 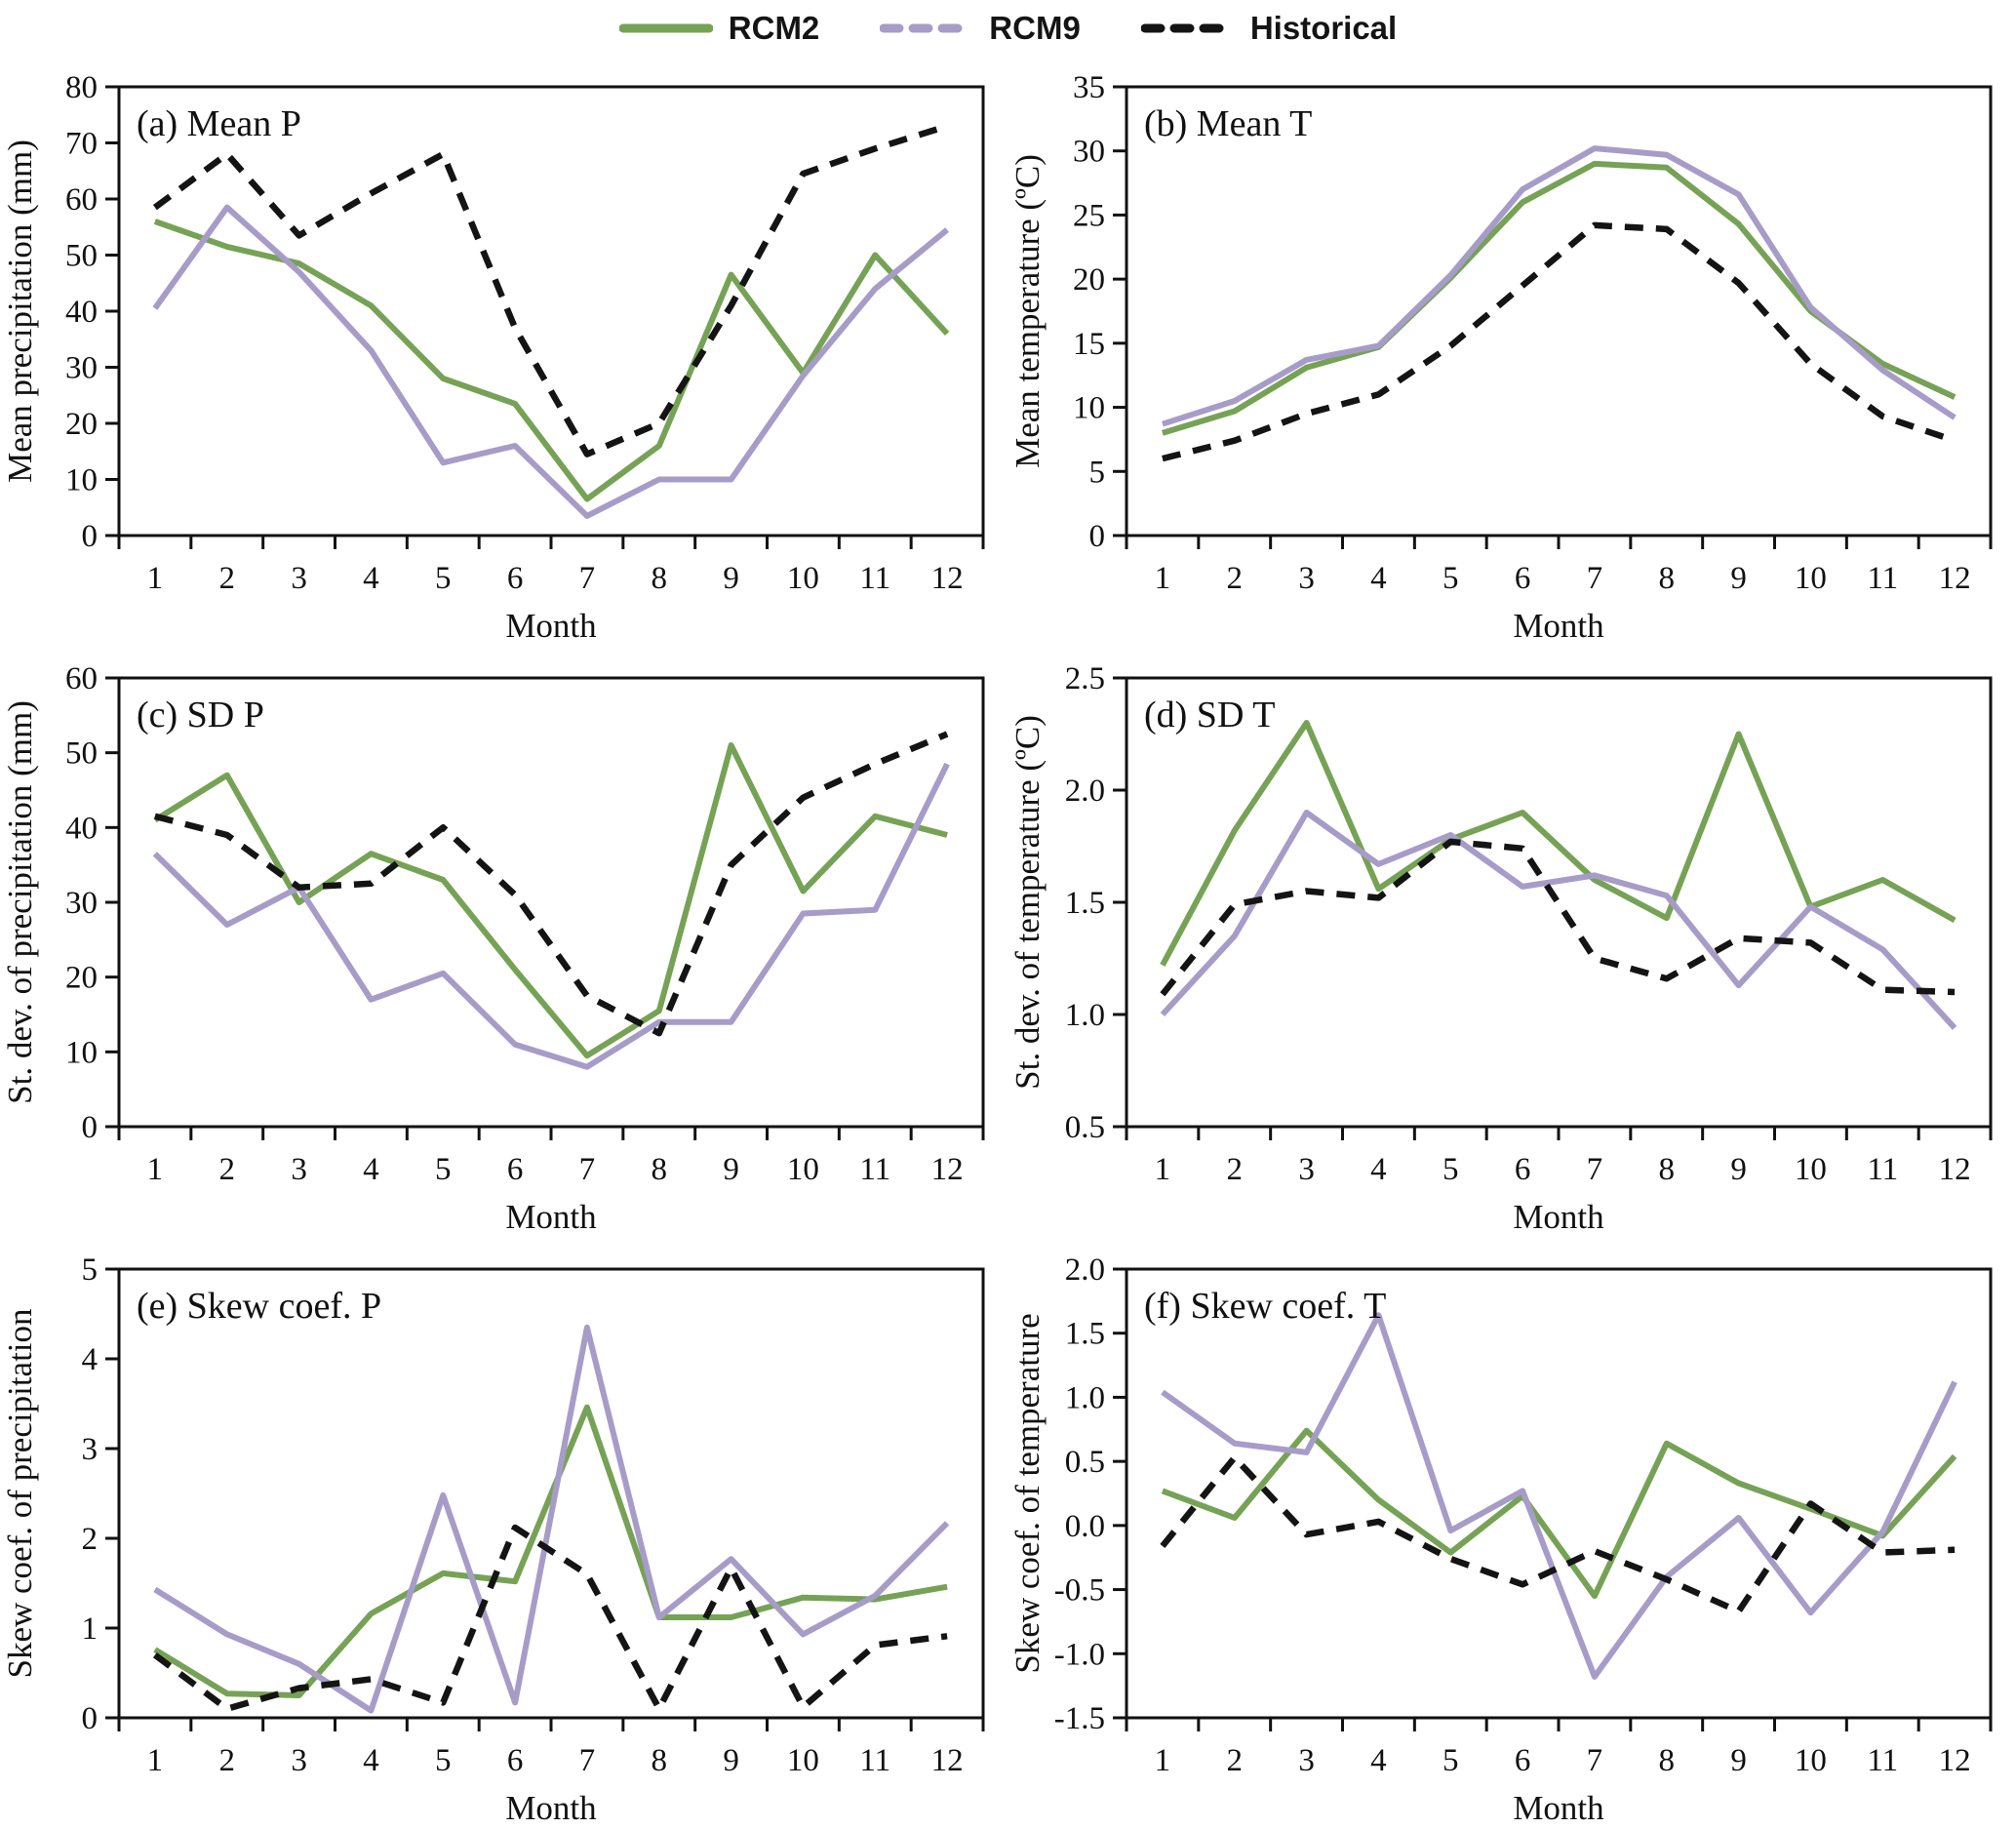 I want to click on legend-swatch-historical-dashes, so click(x=1188, y=28).